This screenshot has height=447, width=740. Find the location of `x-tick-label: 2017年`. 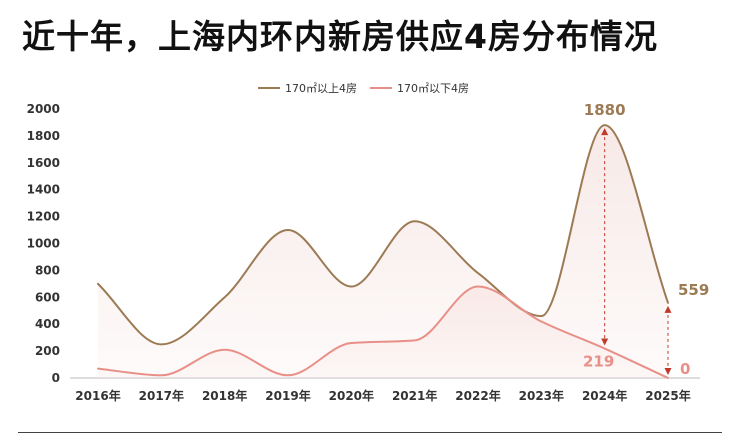

x-tick-label: 2017年 is located at coordinates (161, 395).